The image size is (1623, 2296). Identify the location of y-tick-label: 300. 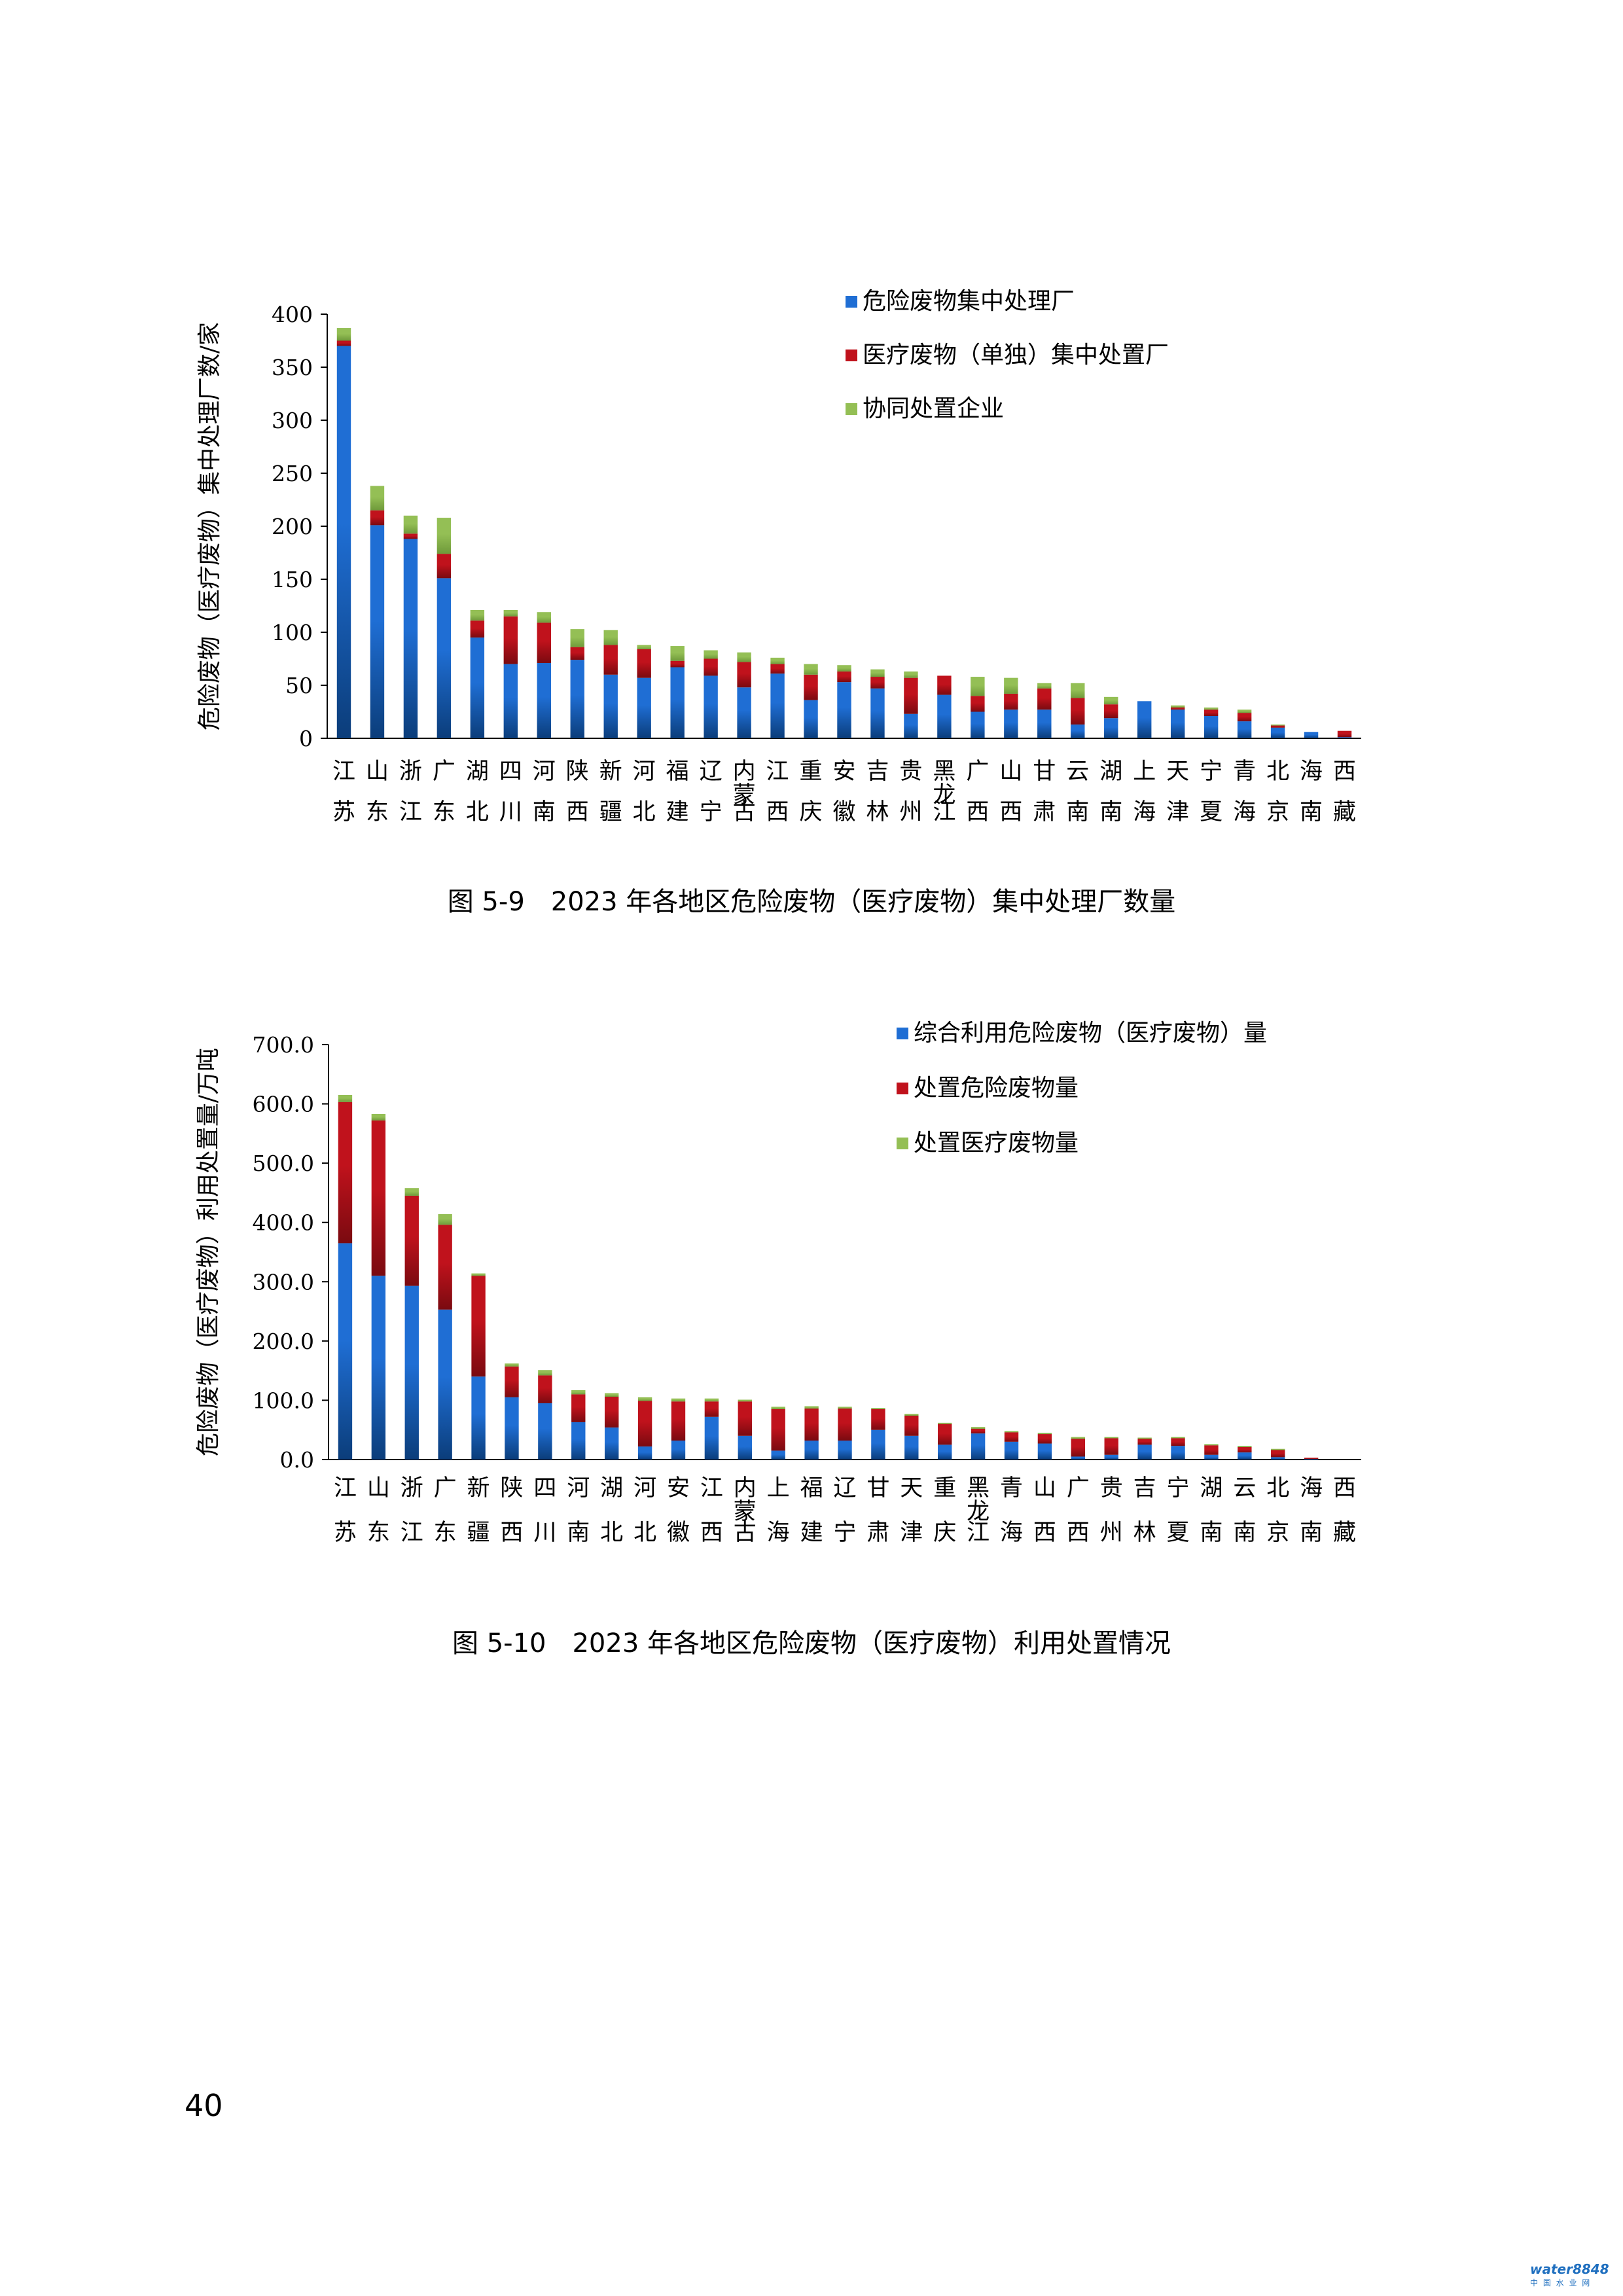
(292, 420).